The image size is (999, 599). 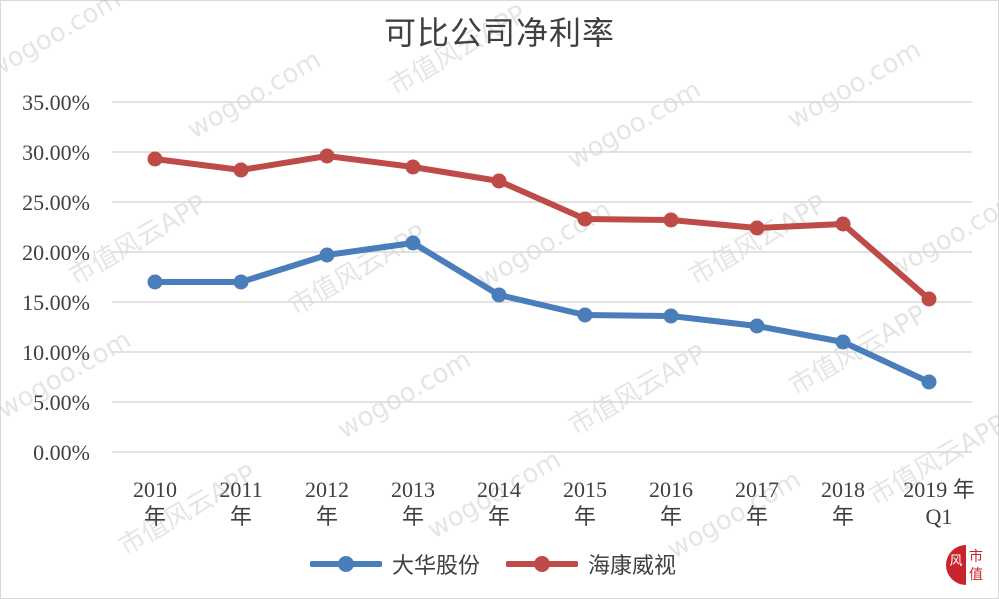 What do you see at coordinates (976, 556) in the screenshot?
I see `svg-text: 市` at bounding box center [976, 556].